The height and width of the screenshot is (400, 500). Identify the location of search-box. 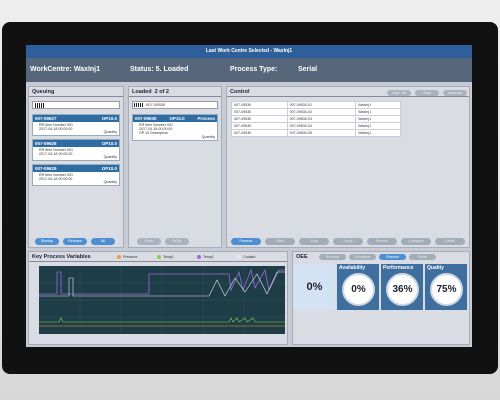
(76, 105).